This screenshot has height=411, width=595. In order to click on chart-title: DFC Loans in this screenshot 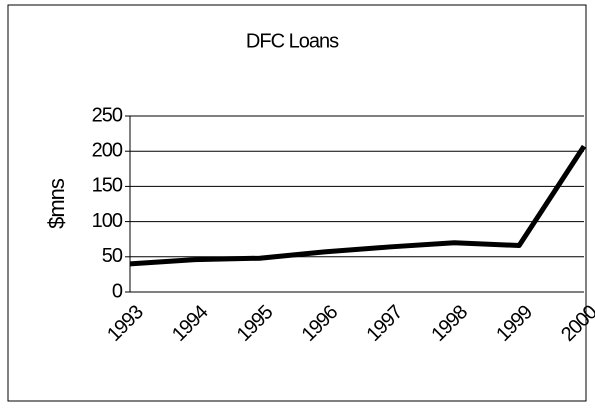, I will do `click(292, 41)`.